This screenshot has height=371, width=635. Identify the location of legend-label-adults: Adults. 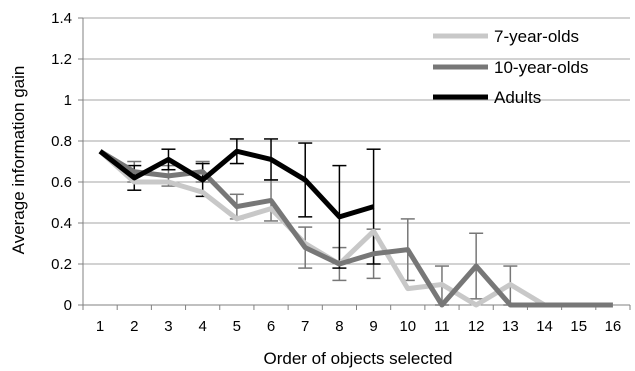
(517, 97).